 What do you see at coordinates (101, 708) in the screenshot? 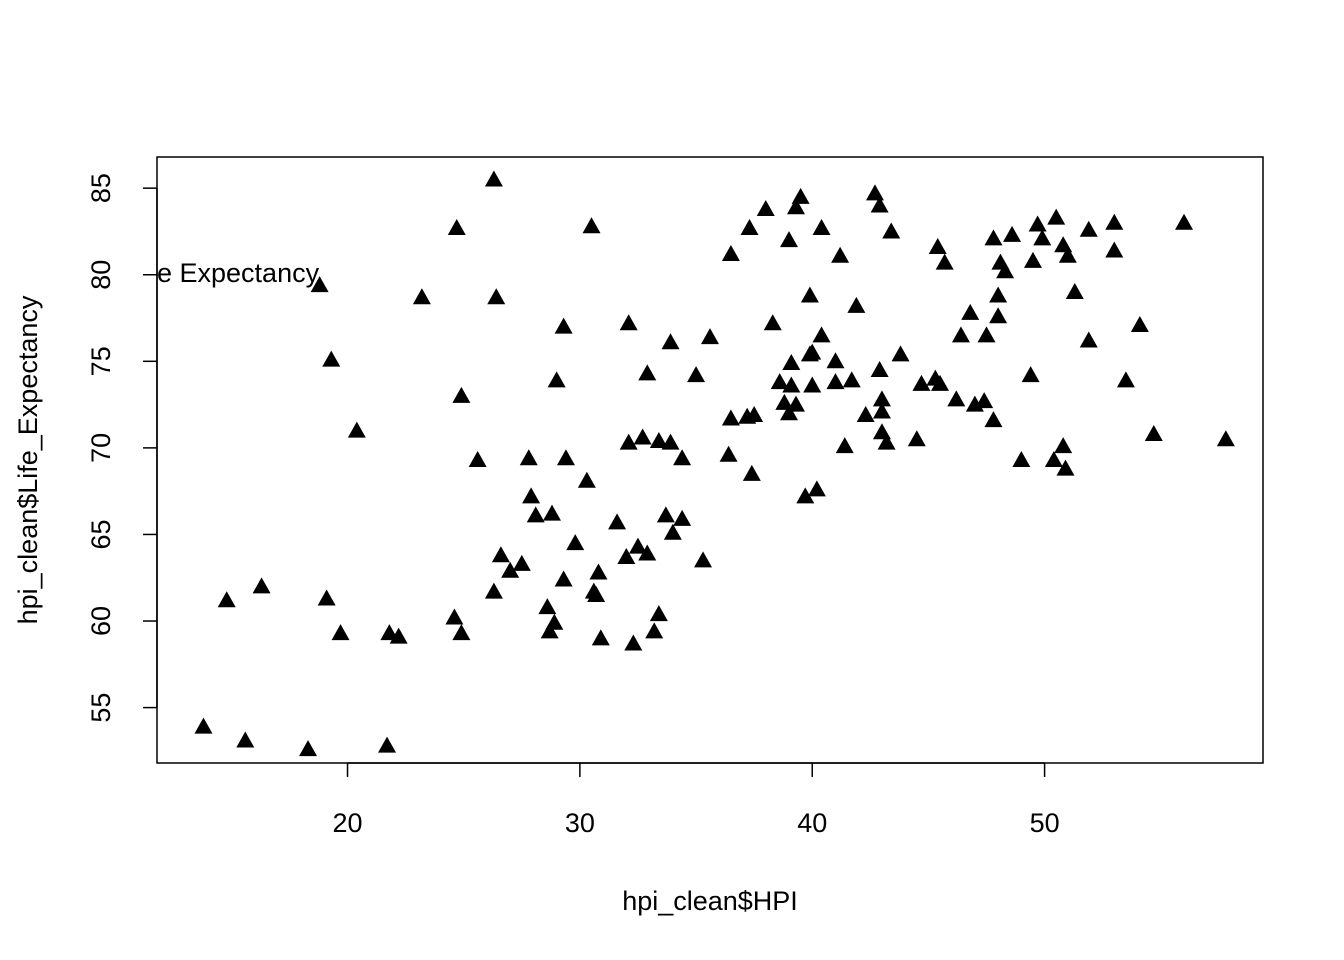
I see `y-tick-label: 55` at bounding box center [101, 708].